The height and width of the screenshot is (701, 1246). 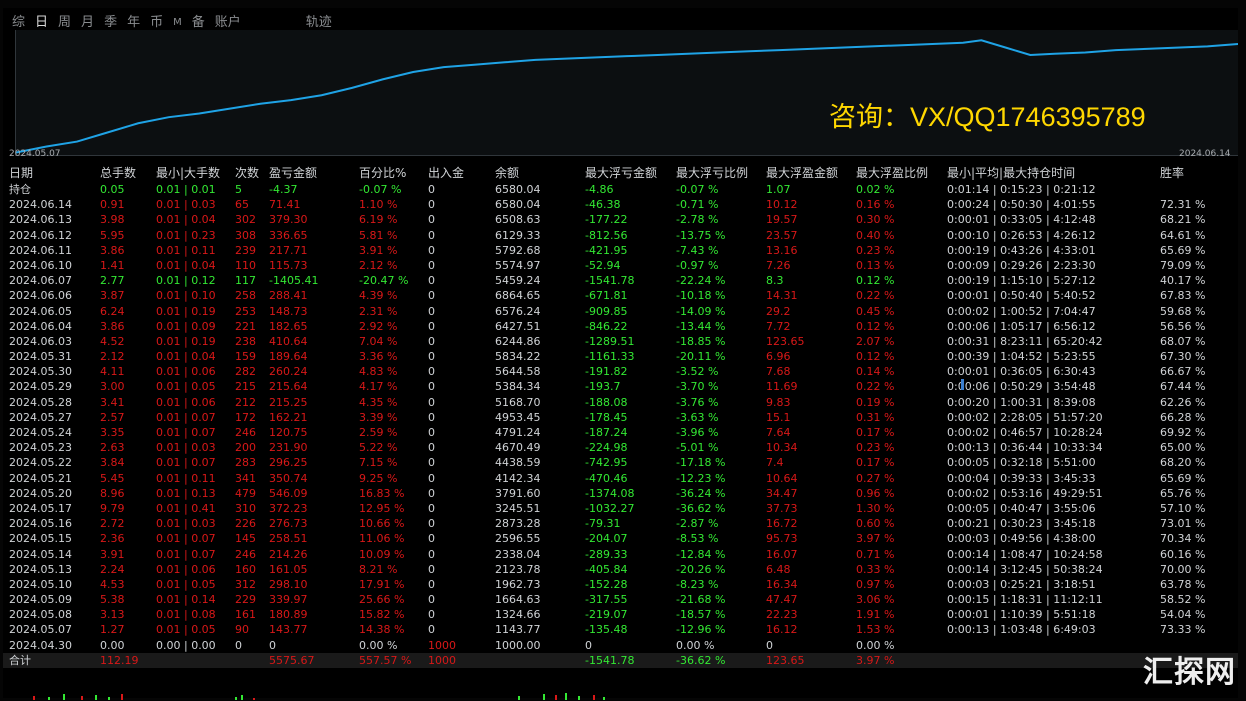 What do you see at coordinates (442, 645) in the screenshot?
I see `table-row-30-col-6: 1000` at bounding box center [442, 645].